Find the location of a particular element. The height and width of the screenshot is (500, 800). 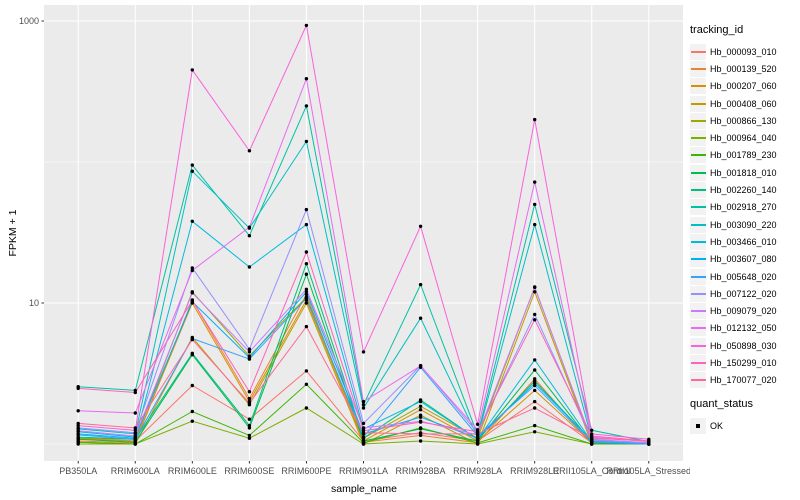

legend-entry-Hb_002918_270: Hb_002918_270 is located at coordinates (744, 207).